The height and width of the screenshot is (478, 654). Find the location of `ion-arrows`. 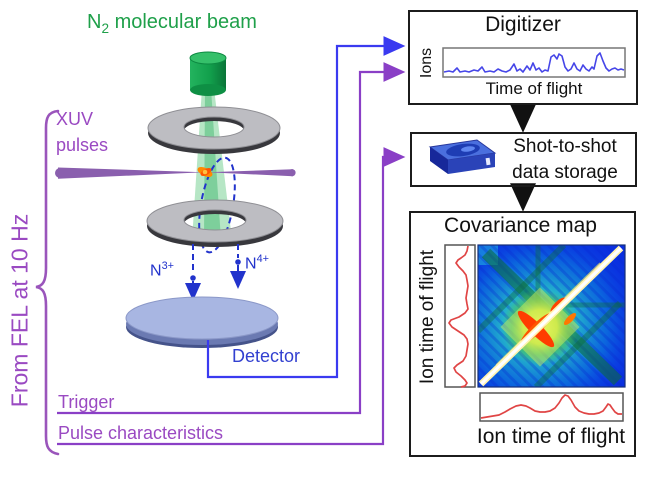

ion-arrows is located at coordinates (215, 272).